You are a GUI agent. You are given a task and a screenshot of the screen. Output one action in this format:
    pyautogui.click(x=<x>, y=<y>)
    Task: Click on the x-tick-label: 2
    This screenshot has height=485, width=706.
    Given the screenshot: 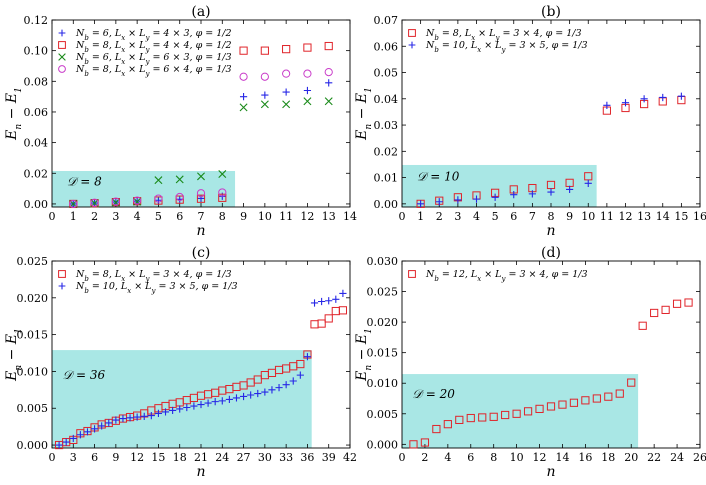 What is the action you would take?
    pyautogui.click(x=94, y=216)
    